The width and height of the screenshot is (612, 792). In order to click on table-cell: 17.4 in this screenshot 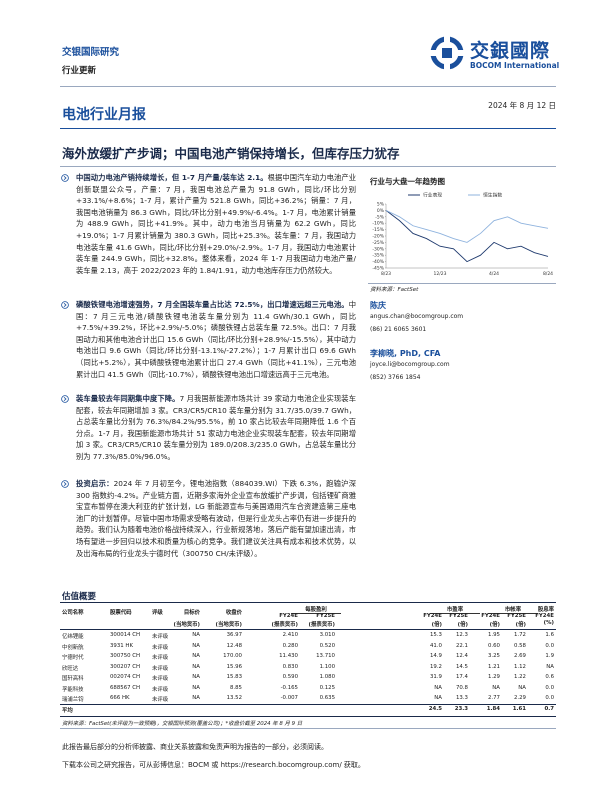, I will do `click(461, 677)`.